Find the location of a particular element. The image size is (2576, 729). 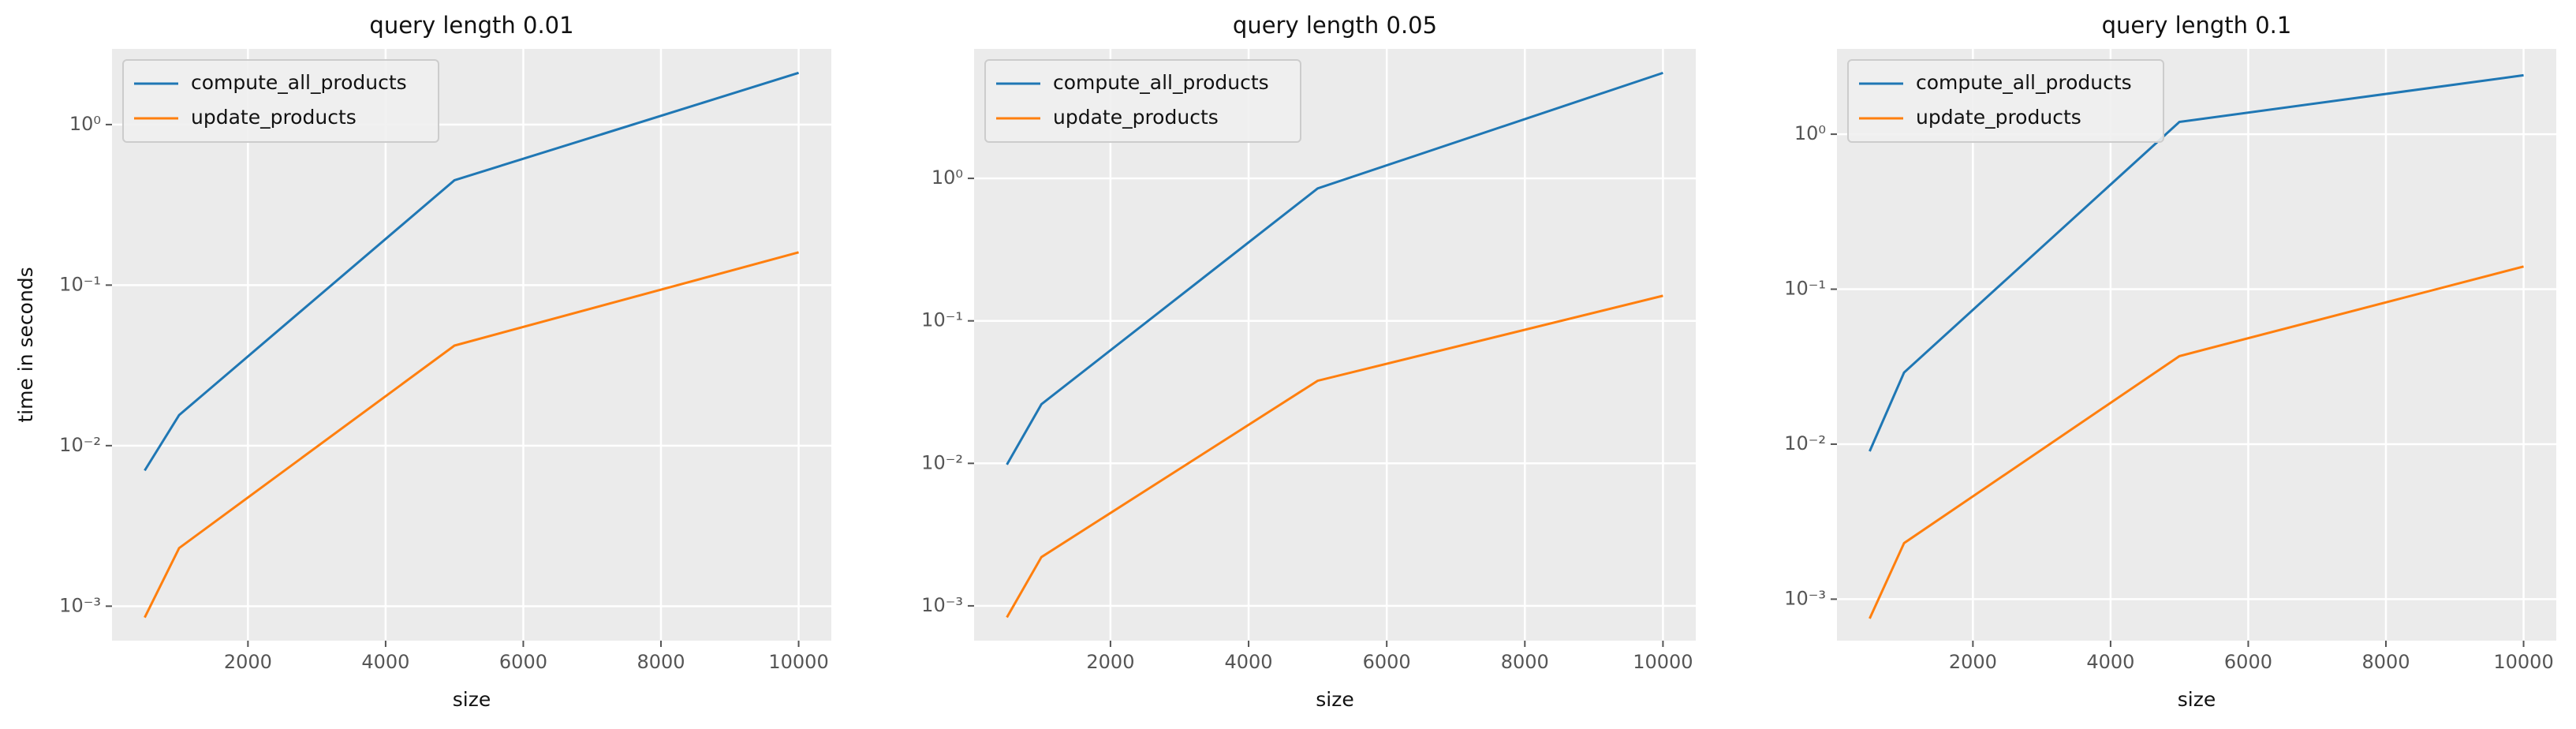

chart-title: query length 0.05 is located at coordinates (1335, 25).